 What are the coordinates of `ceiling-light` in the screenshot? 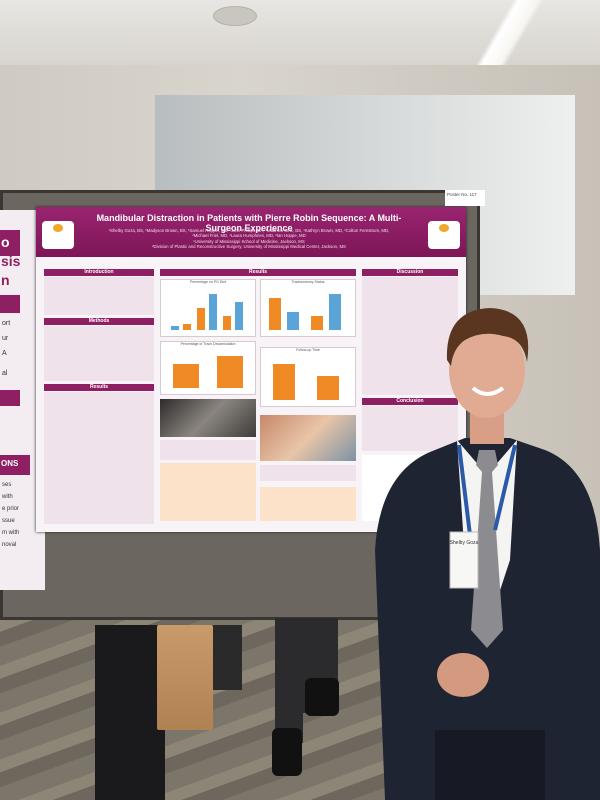 It's located at (510, 37).